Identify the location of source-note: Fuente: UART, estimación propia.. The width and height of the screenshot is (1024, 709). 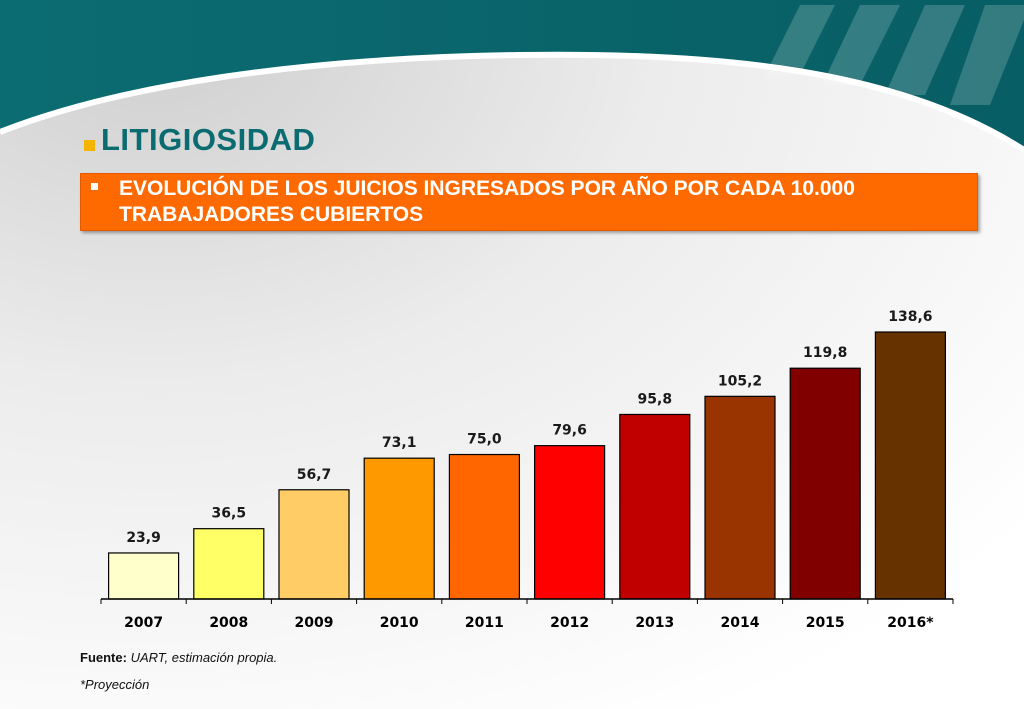
(178, 657).